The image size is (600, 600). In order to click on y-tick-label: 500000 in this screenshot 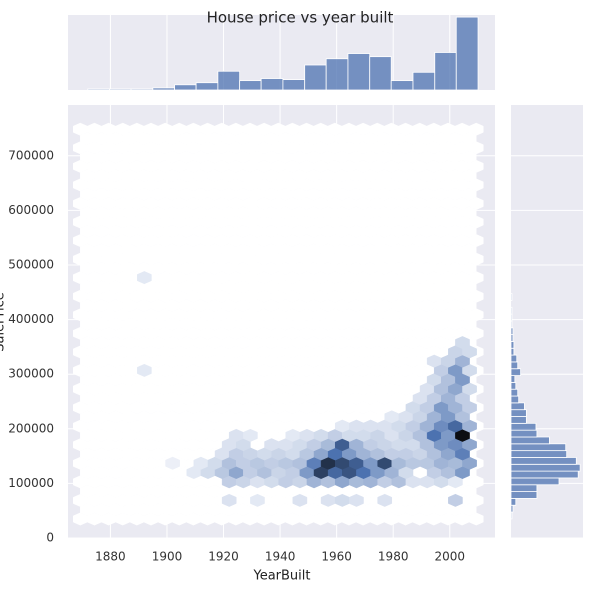, I will do `click(31, 264)`.